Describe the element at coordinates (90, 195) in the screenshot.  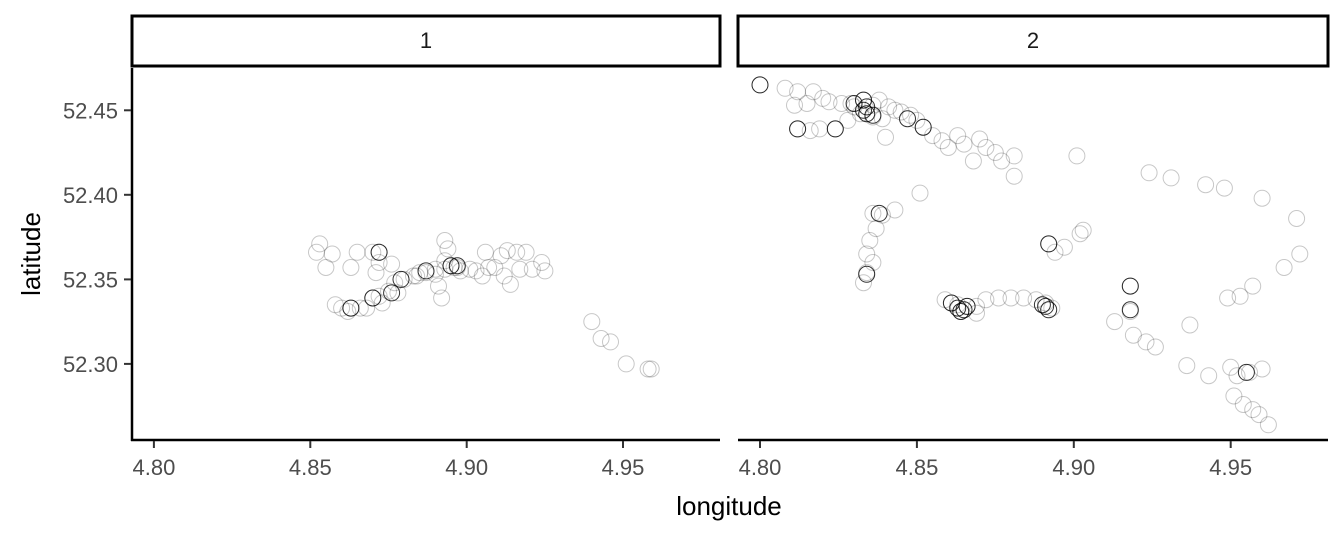
I see `y-tick-label: 52.40` at that location.